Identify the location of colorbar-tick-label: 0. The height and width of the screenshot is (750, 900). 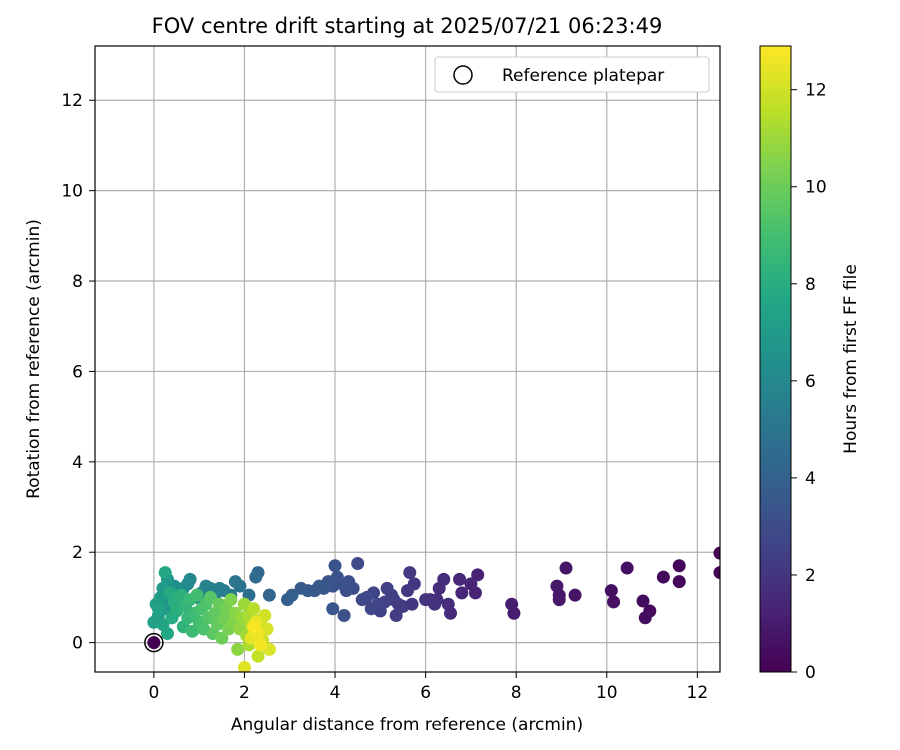
(810, 673).